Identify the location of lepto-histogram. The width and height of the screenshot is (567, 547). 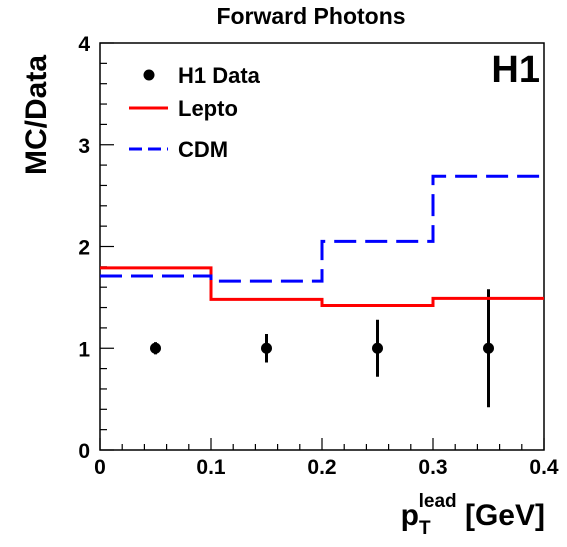
(322, 287).